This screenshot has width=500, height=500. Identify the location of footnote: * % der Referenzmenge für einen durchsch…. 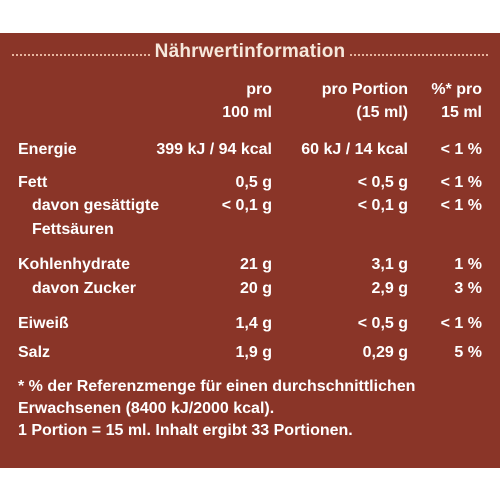
(253, 409).